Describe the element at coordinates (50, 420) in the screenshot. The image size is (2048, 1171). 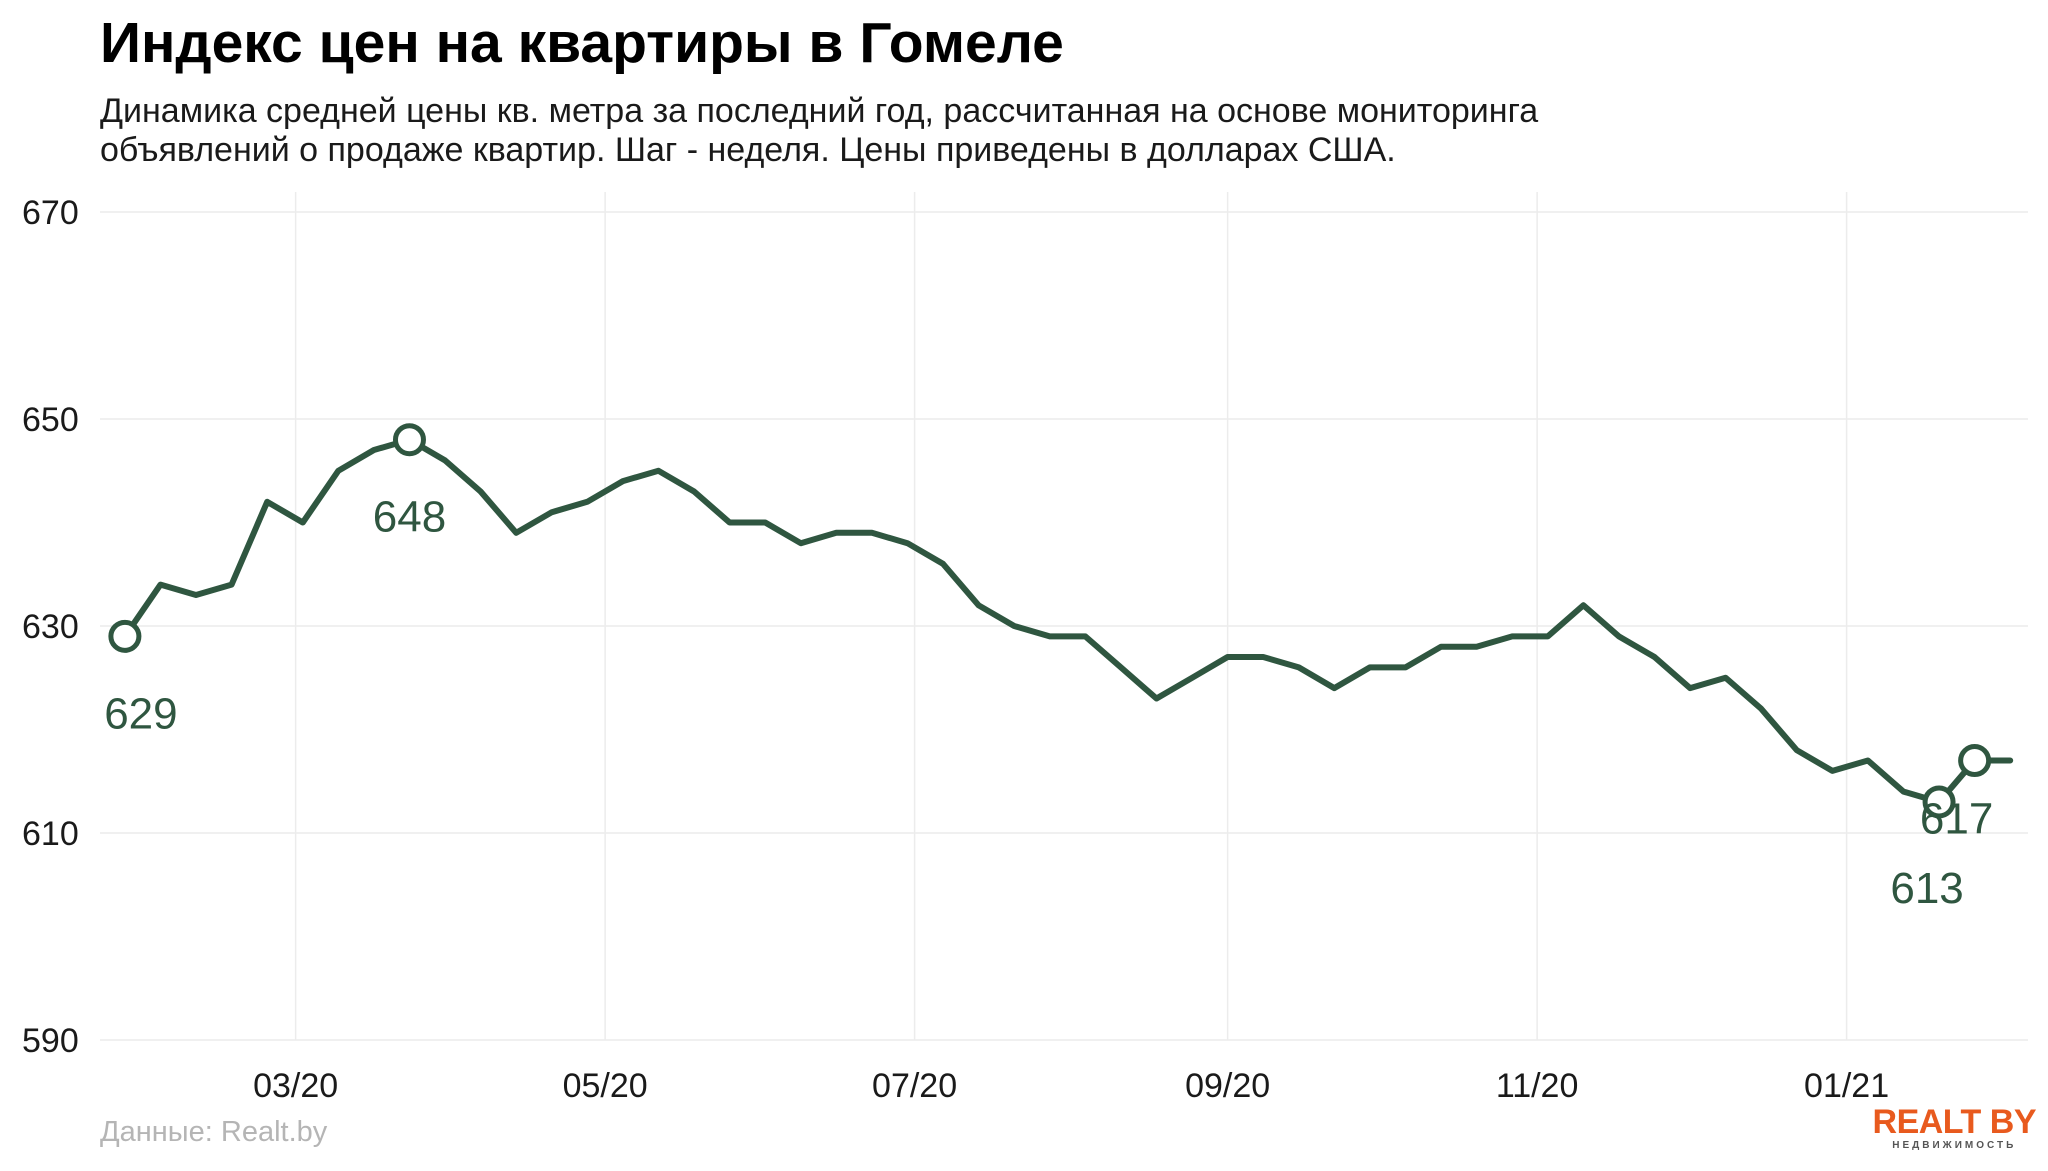
I see `y-tick-label: 650` at that location.